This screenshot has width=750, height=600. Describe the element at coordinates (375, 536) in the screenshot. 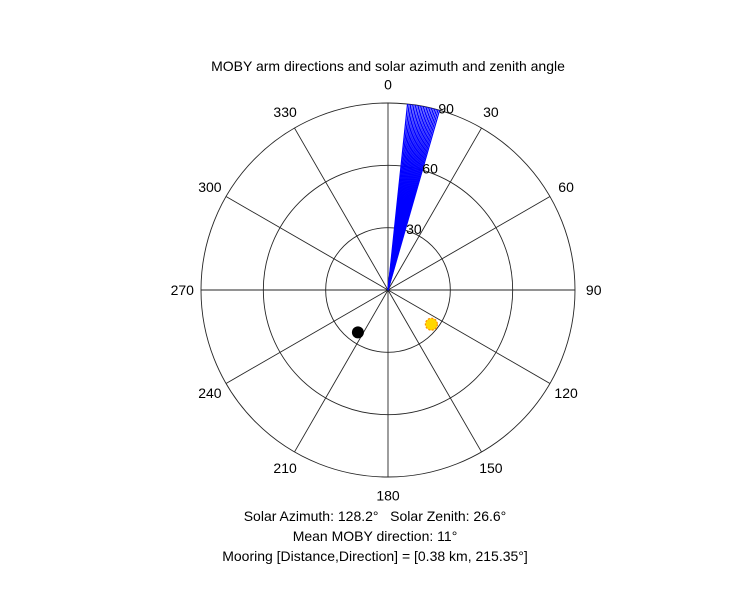

I see `mean-direction-caption: Mean MOBY direction: 11°` at that location.